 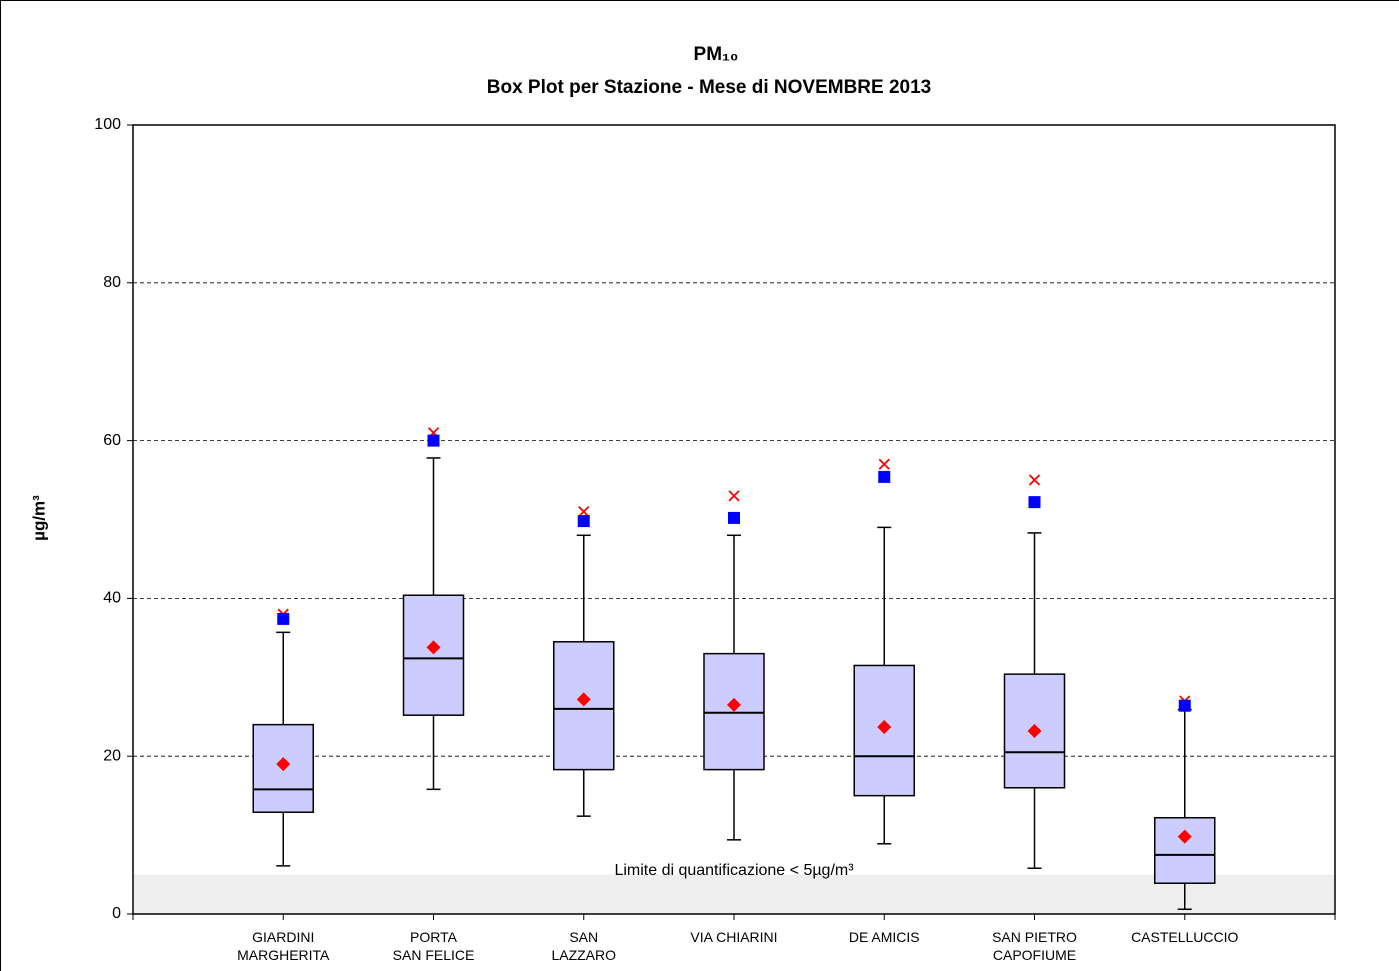 I want to click on y-tick-label: 100, so click(x=107, y=124).